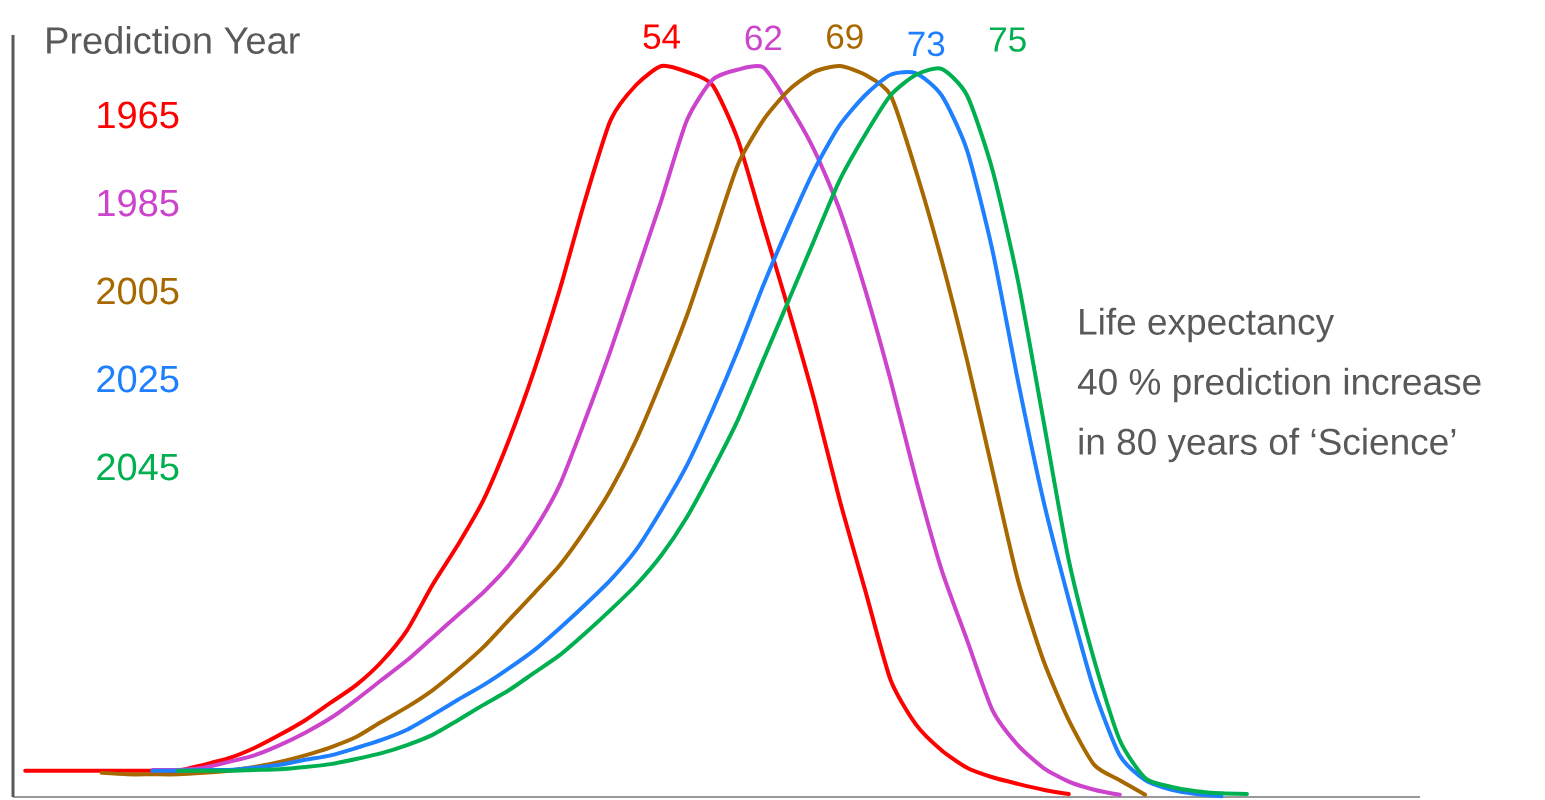 This screenshot has width=1545, height=800. What do you see at coordinates (173, 40) in the screenshot?
I see `legend-title: Prediction Year` at bounding box center [173, 40].